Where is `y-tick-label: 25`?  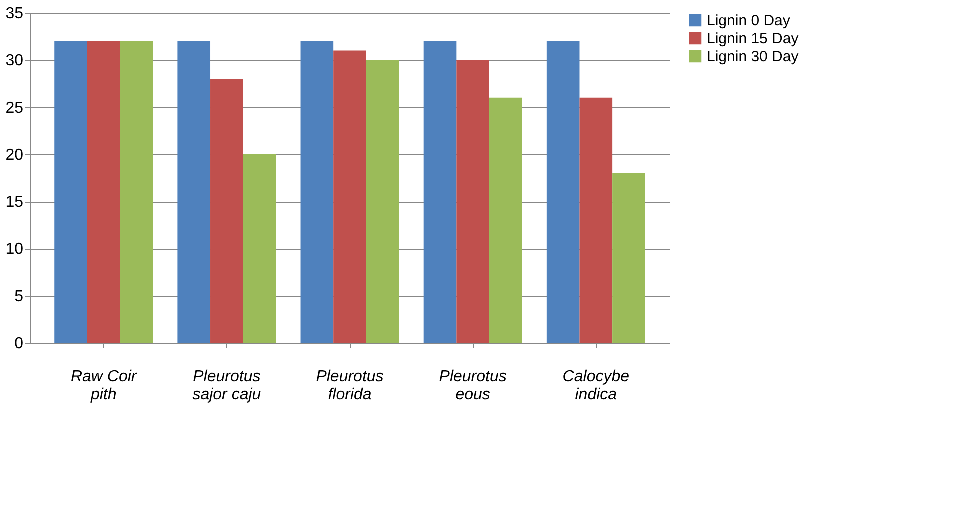
y-tick-label: 25 is located at coordinates (15, 108).